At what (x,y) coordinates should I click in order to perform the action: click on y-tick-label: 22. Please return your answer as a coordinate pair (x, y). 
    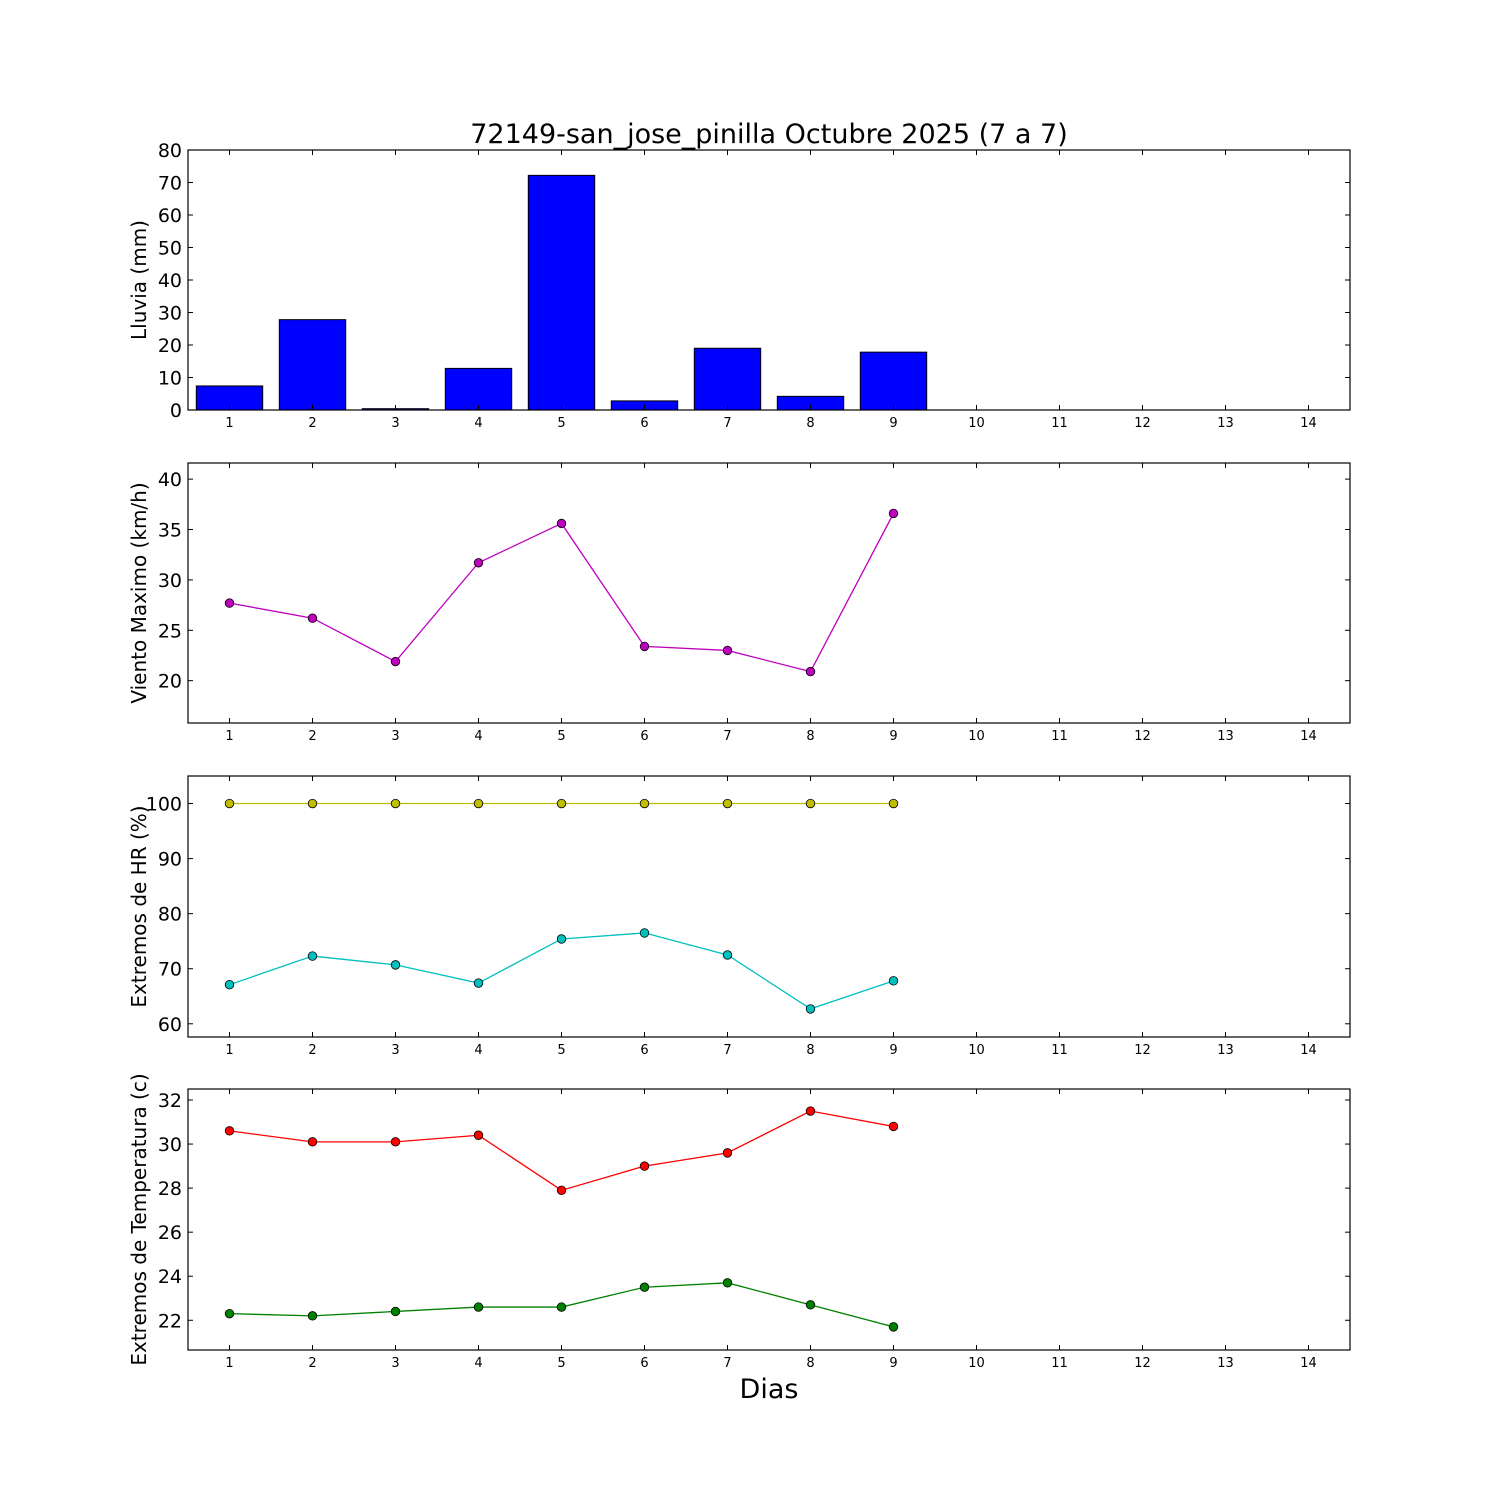
    Looking at the image, I should click on (170, 1321).